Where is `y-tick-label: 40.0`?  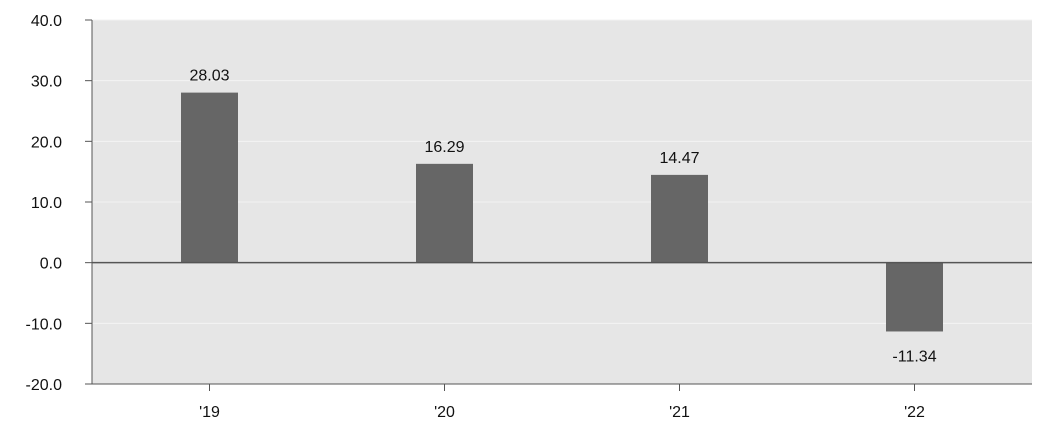
y-tick-label: 40.0 is located at coordinates (46, 21).